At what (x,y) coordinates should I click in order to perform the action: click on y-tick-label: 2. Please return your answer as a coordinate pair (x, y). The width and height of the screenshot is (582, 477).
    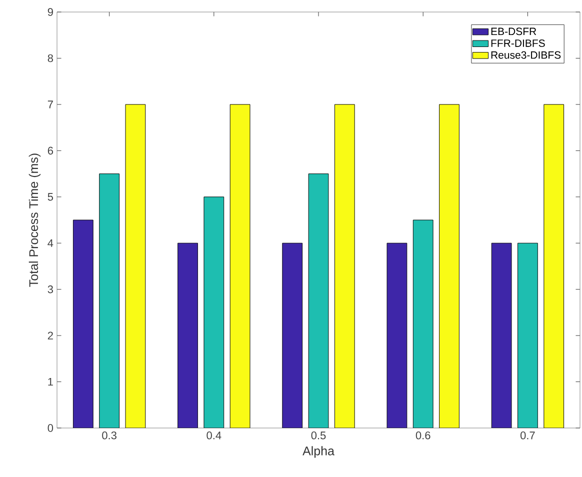
    Looking at the image, I should click on (50, 336).